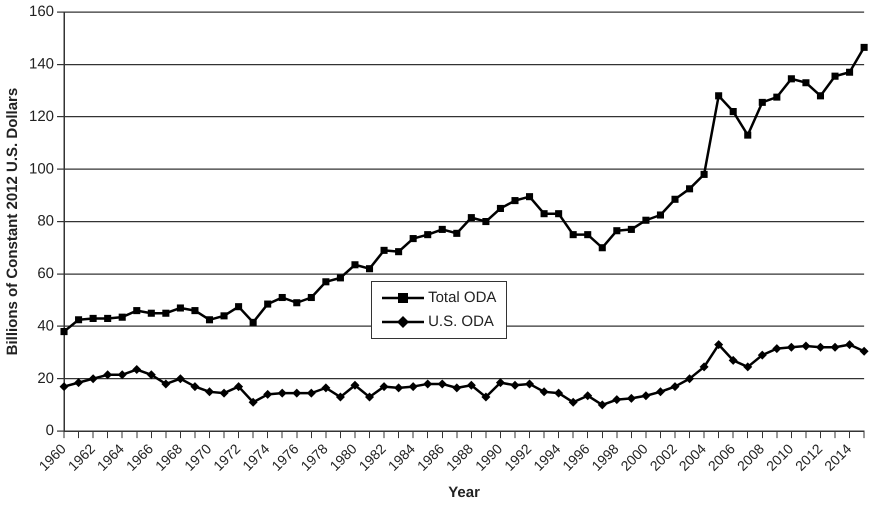 This screenshot has height=506, width=879. Describe the element at coordinates (41, 11) in the screenshot. I see `y-tick-label: 160` at that location.